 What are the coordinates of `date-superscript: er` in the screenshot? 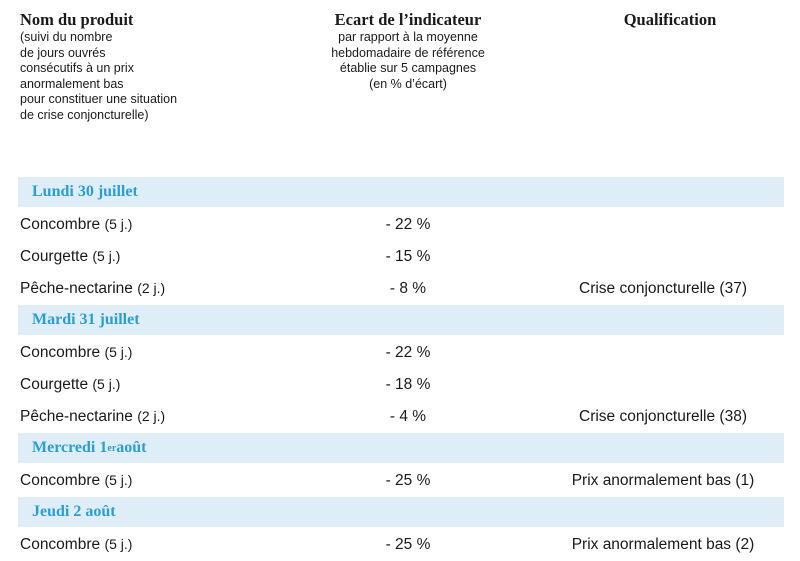 It's located at (112, 448).